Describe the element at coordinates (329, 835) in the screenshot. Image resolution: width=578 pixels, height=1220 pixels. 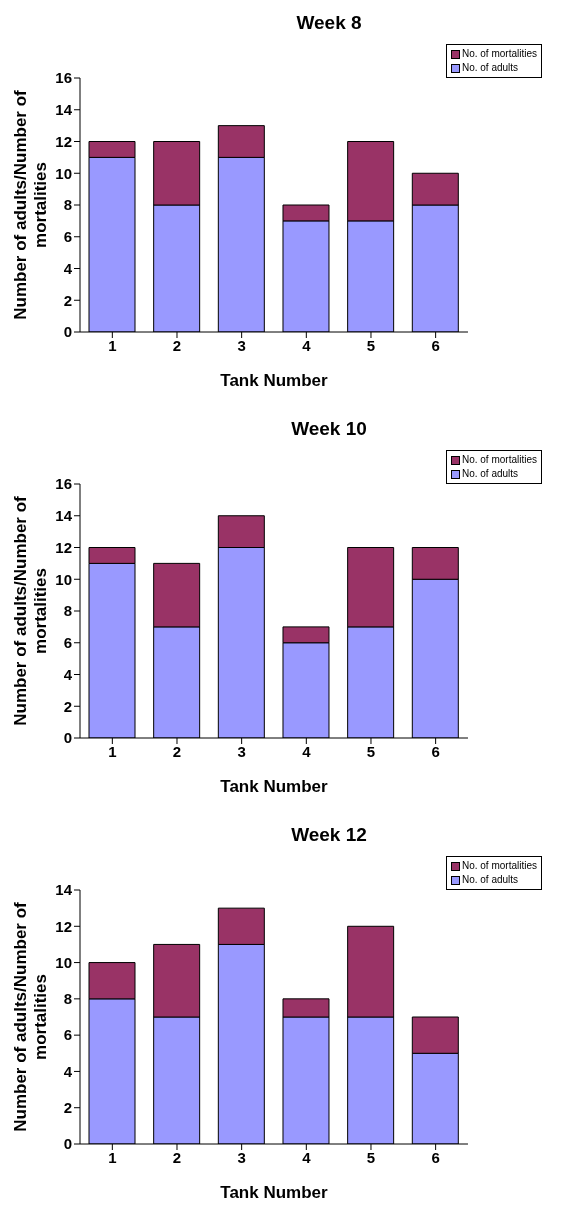
I see `chart-title: Week 12` at that location.